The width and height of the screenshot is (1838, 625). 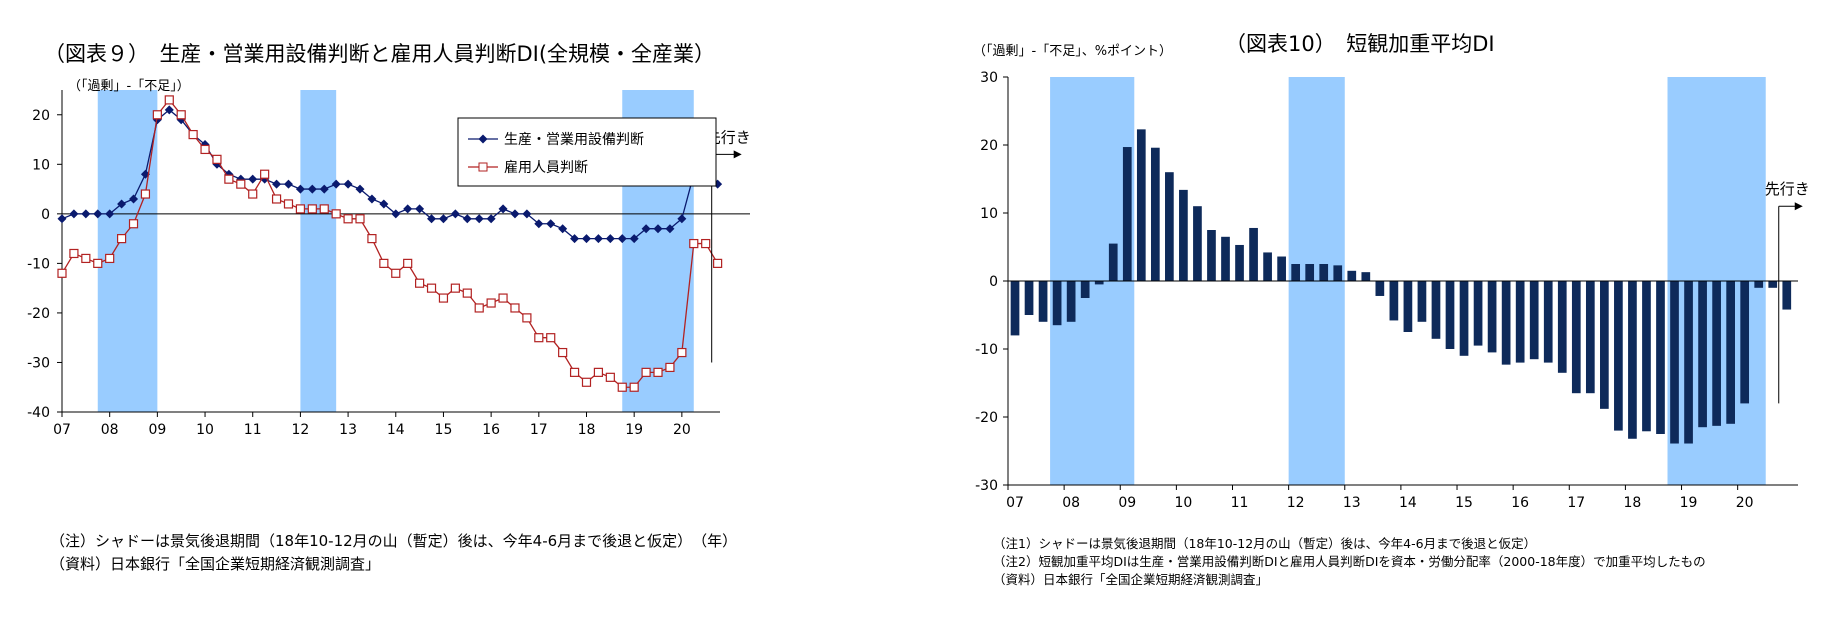 What do you see at coordinates (1131, 579) in the screenshot?
I see `right-chart-source: （資料）日本銀行「全国企業短期経済観測調査」` at bounding box center [1131, 579].